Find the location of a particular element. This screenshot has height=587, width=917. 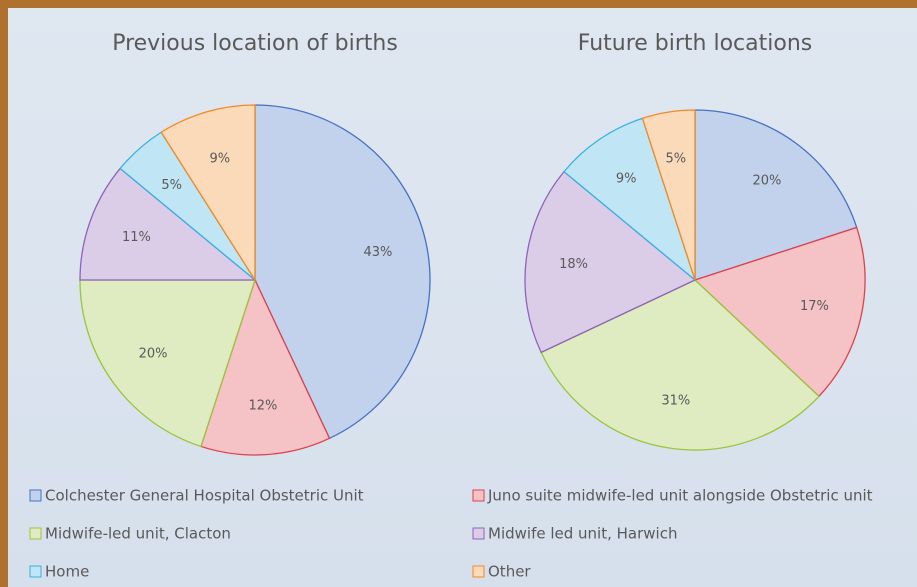

data-label: 12% is located at coordinates (262, 405).